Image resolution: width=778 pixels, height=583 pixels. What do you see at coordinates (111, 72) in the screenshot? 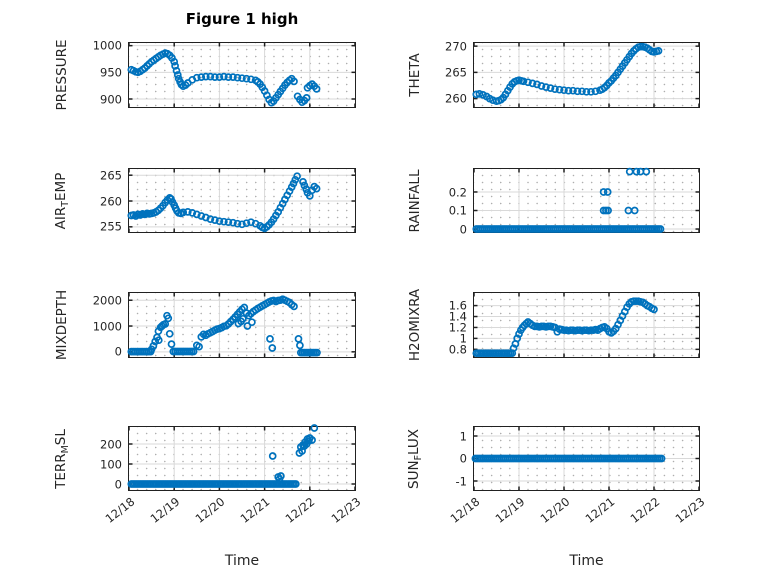
I see `y-tick-label: 950` at bounding box center [111, 72].